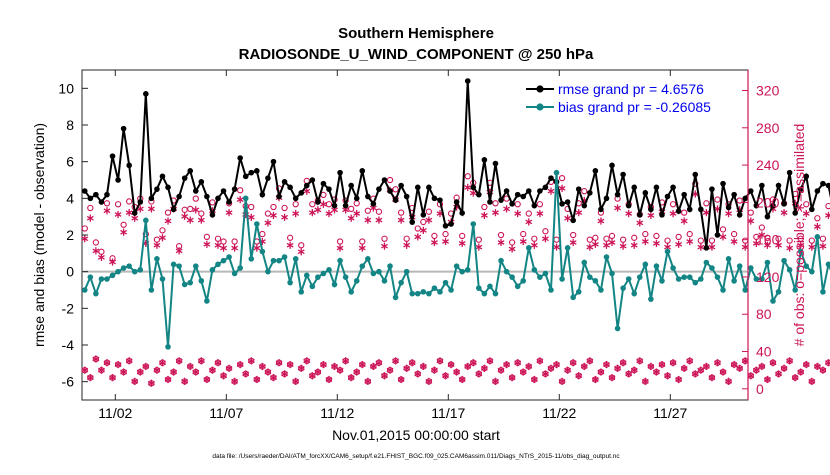  I want to click on x-tick-label: 11/02, so click(115, 413).